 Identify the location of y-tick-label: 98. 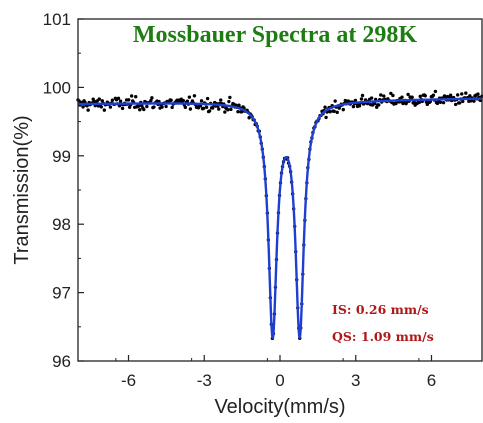
(61, 224).